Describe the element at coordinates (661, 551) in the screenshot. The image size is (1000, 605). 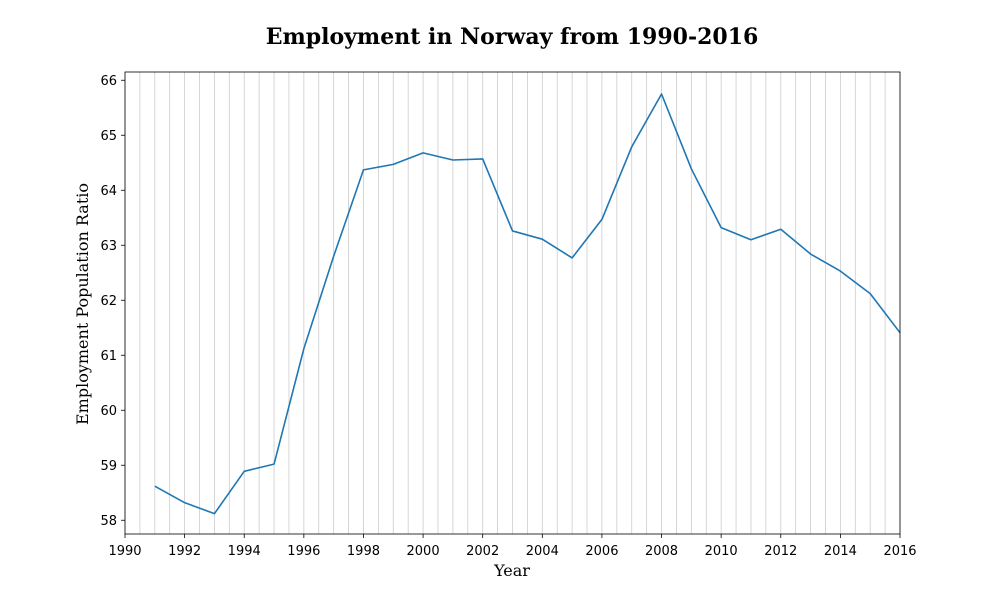
I see `x-tick-label: 2008` at that location.